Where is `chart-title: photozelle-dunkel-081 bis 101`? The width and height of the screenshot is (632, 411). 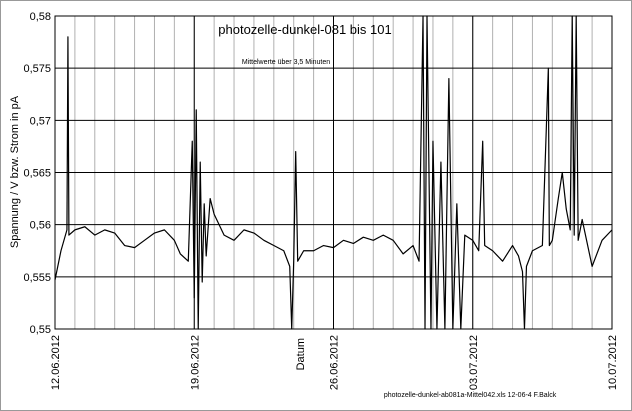 chart-title: photozelle-dunkel-081 bis 101 is located at coordinates (304, 29).